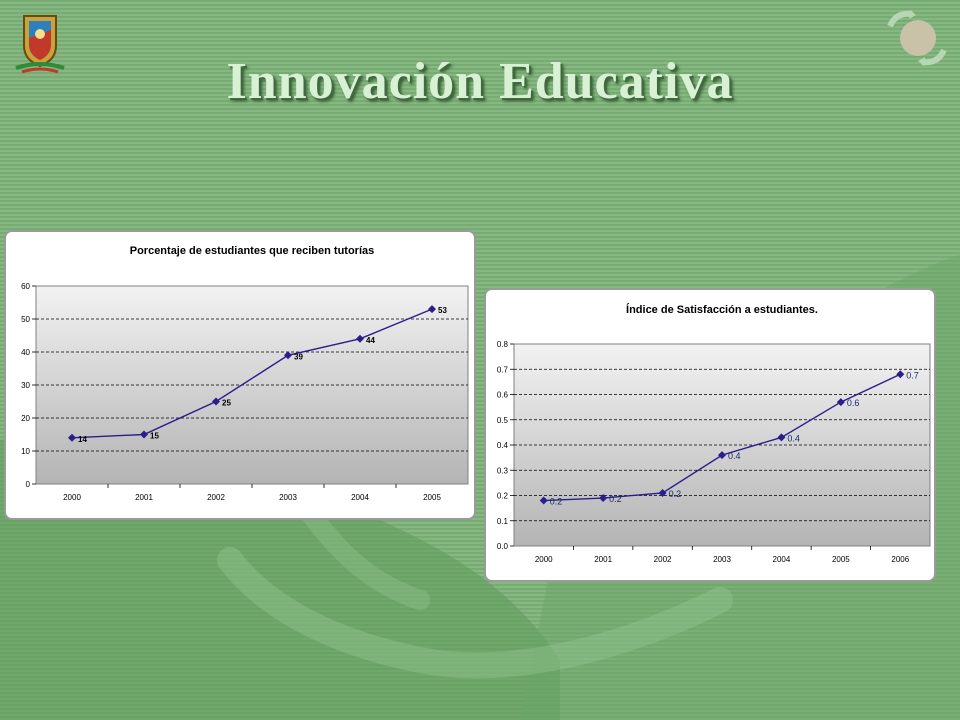 The height and width of the screenshot is (720, 960). What do you see at coordinates (25, 451) in the screenshot?
I see `y-tick-label: 10` at bounding box center [25, 451].